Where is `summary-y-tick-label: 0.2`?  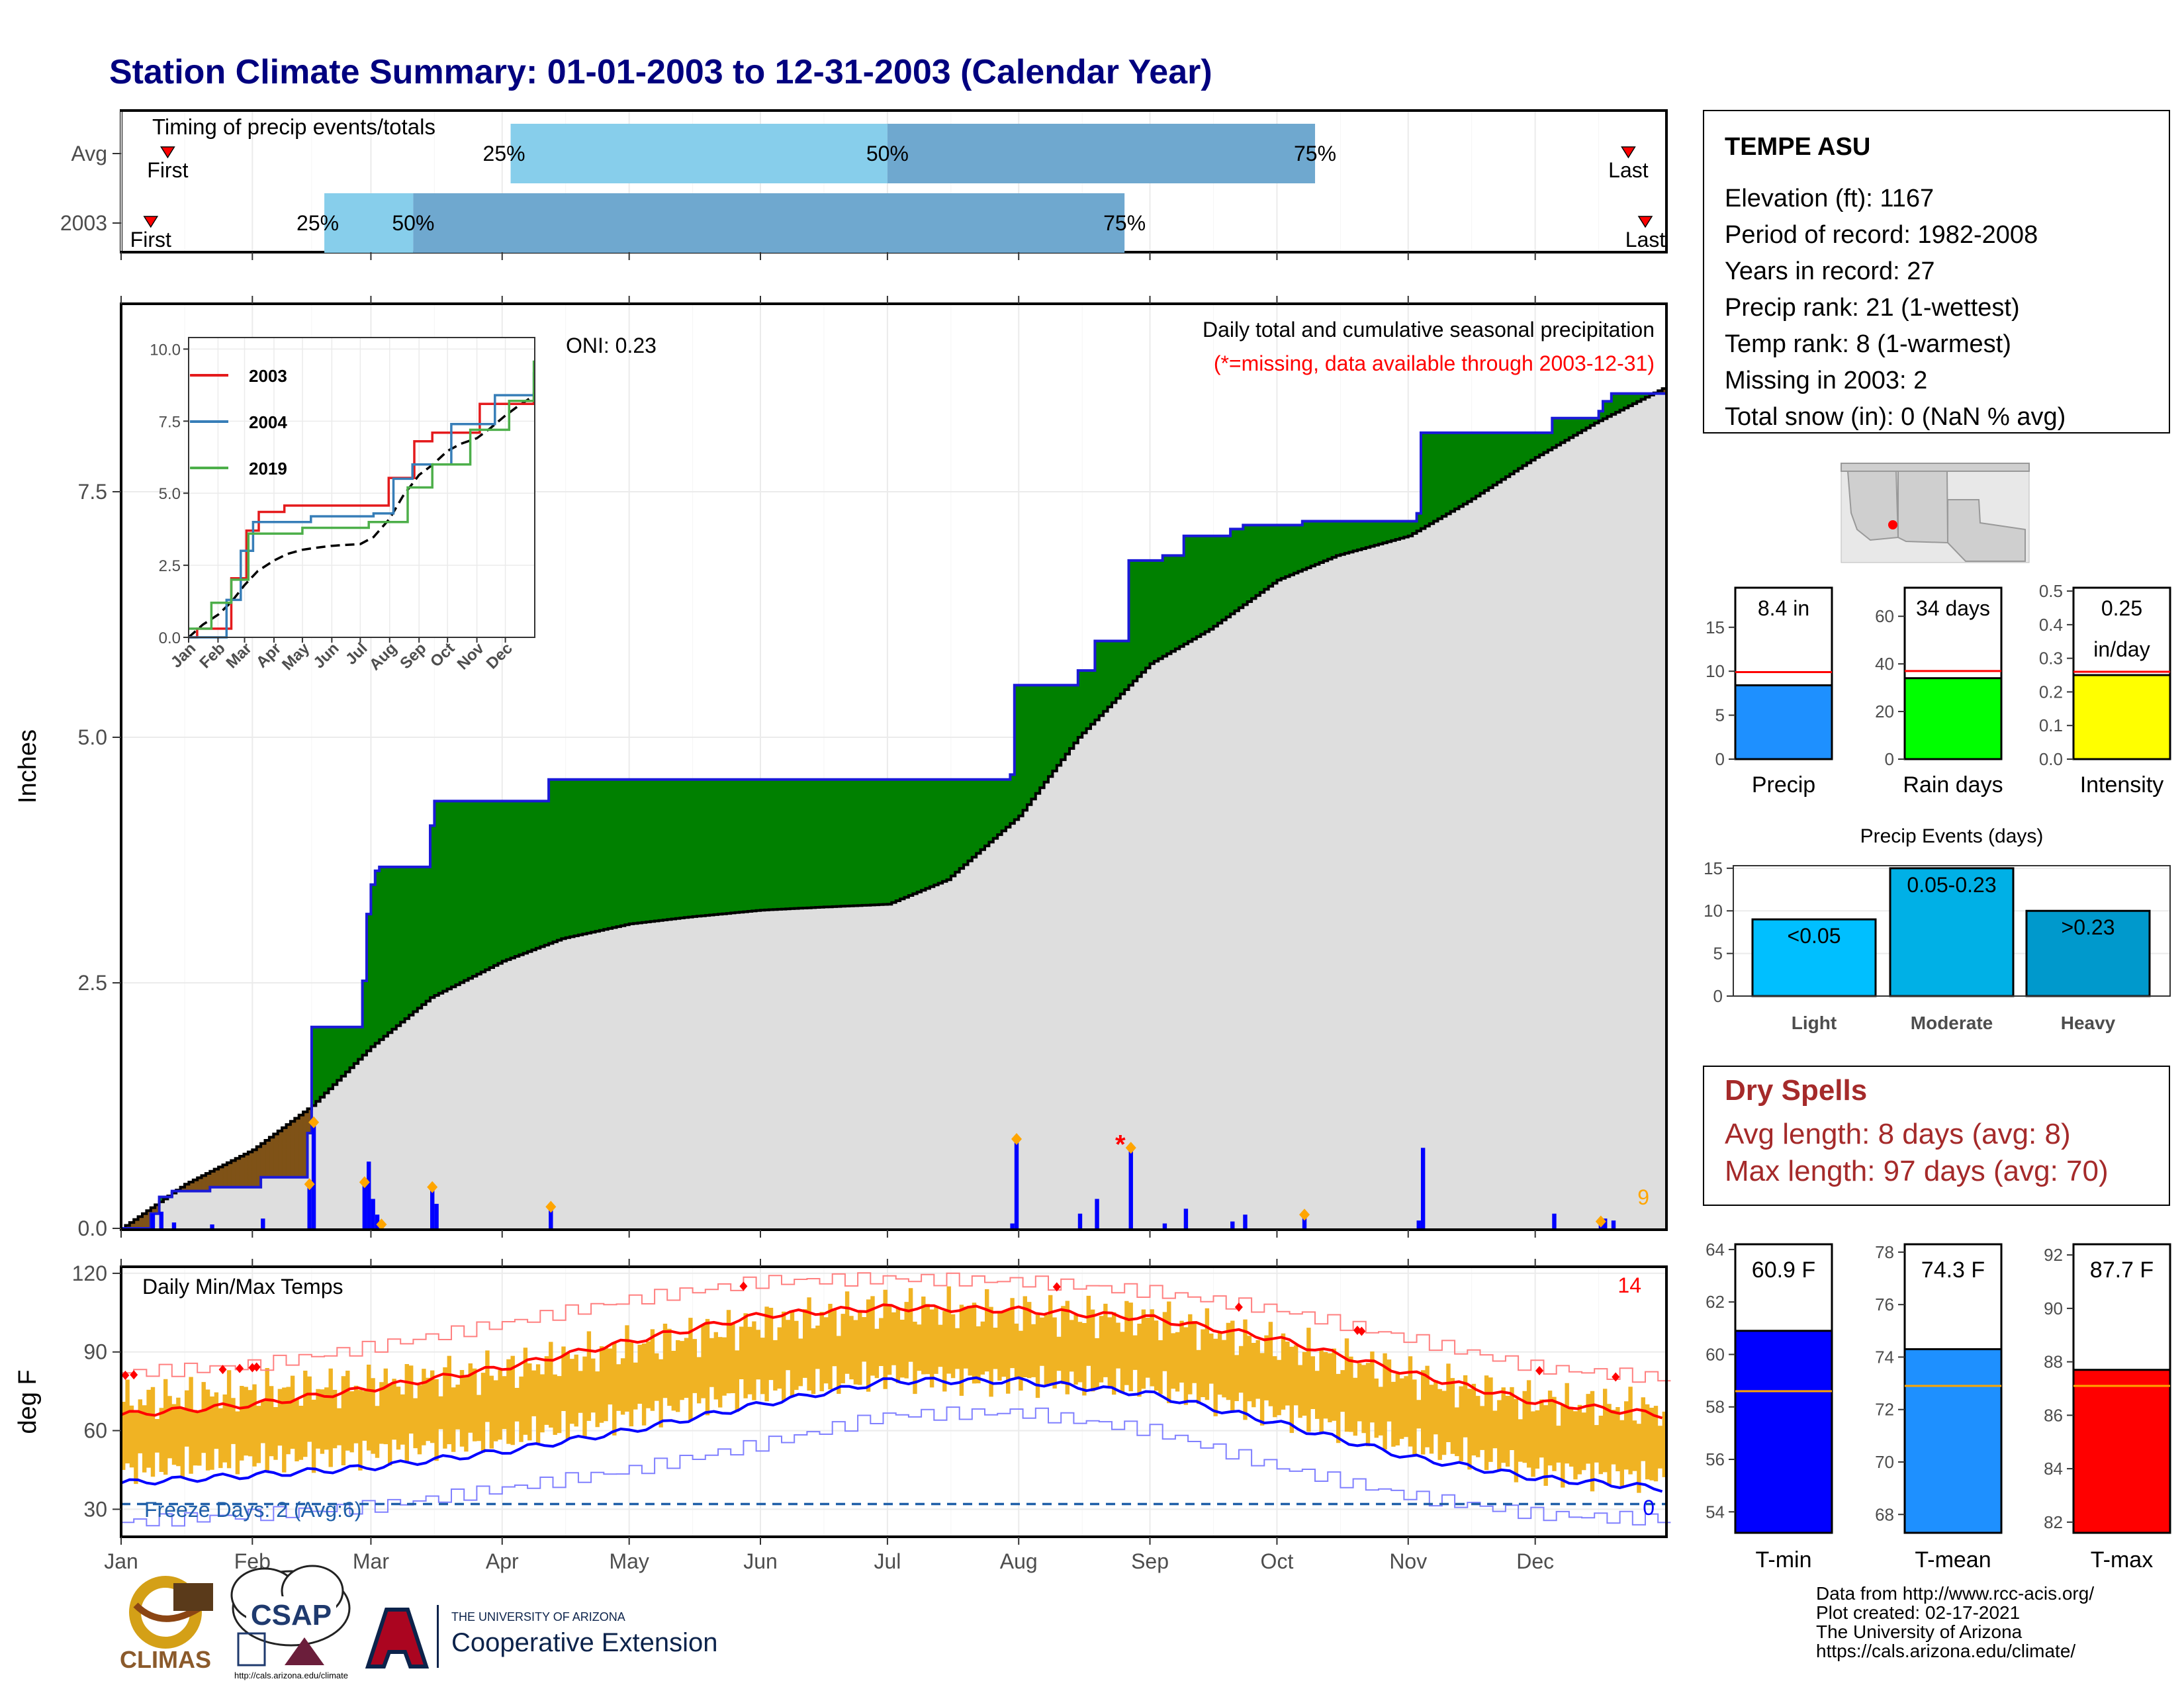 summary-y-tick-label: 0.2 is located at coordinates (2051, 692).